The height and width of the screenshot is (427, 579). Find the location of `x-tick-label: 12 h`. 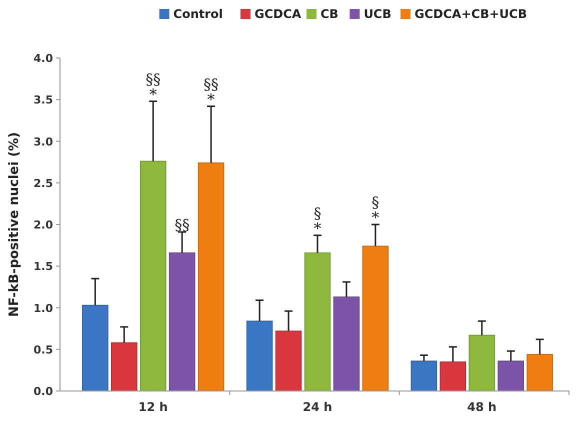

x-tick-label: 12 h is located at coordinates (153, 407).